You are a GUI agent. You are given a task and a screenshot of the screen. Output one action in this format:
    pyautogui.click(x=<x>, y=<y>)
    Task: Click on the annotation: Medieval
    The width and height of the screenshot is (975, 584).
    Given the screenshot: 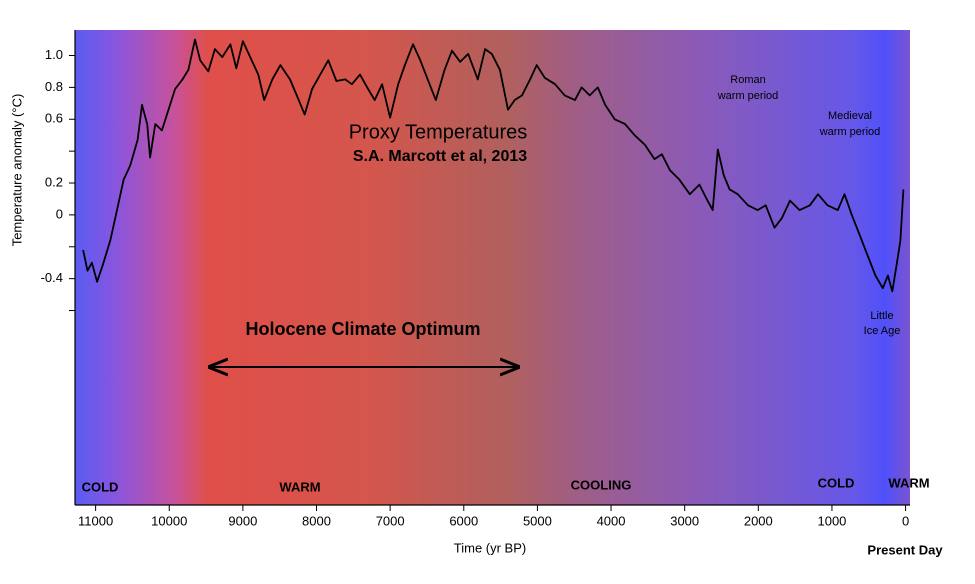 What is the action you would take?
    pyautogui.click(x=850, y=116)
    